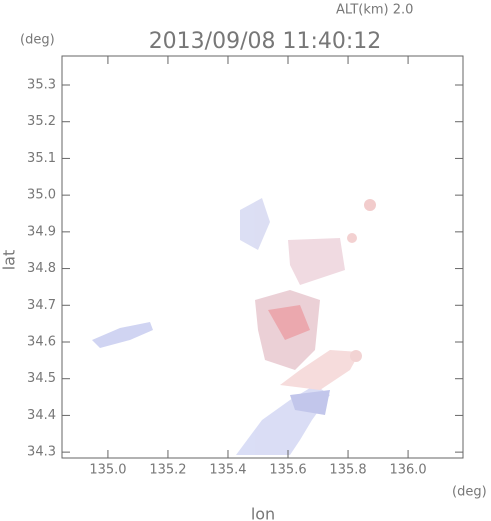 This screenshot has height=521, width=491. What do you see at coordinates (469, 492) in the screenshot?
I see `x-unit: (deg)` at bounding box center [469, 492].